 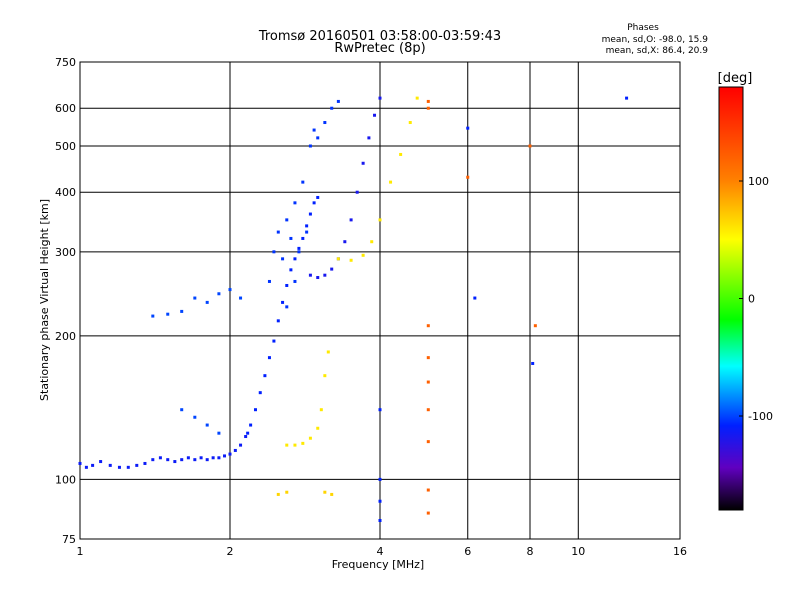 I want to click on y-tick-label: 300, so click(x=65, y=252).